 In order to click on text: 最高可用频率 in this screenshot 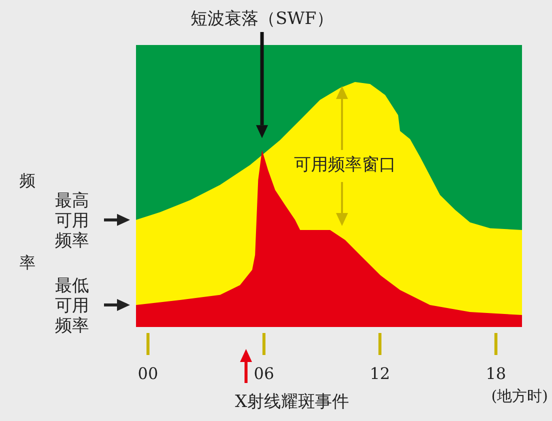, I will do `click(72, 220)`.